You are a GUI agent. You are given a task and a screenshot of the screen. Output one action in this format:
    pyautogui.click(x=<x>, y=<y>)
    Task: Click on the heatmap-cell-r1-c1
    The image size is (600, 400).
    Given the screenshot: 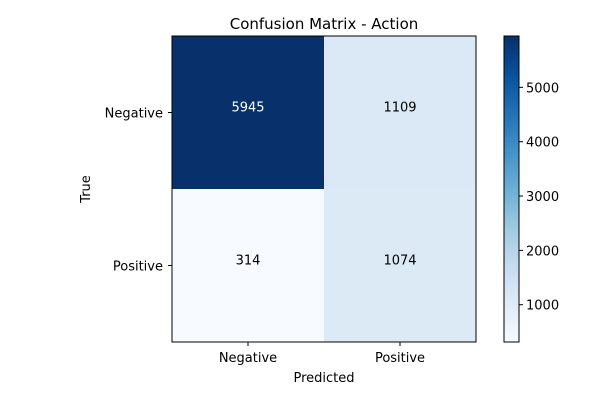 What is the action you would take?
    pyautogui.click(x=400, y=265)
    